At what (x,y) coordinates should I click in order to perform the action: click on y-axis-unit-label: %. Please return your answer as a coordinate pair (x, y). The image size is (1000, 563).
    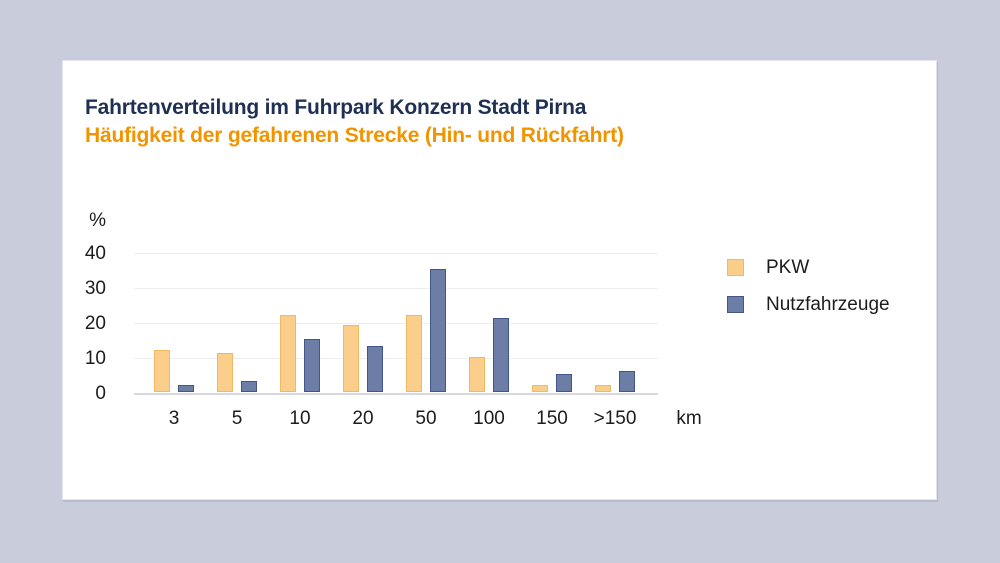
    Looking at the image, I should click on (97, 220).